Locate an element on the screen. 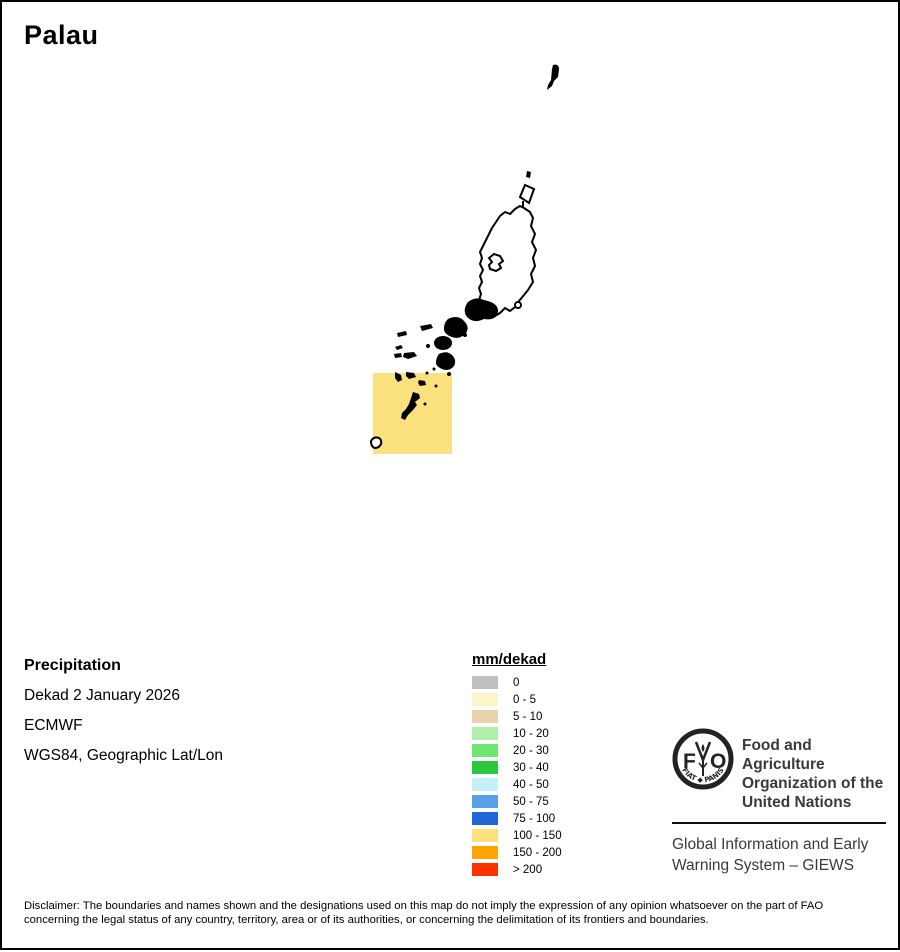 This screenshot has width=900, height=952. legend-item: > 200 is located at coordinates (517, 869).